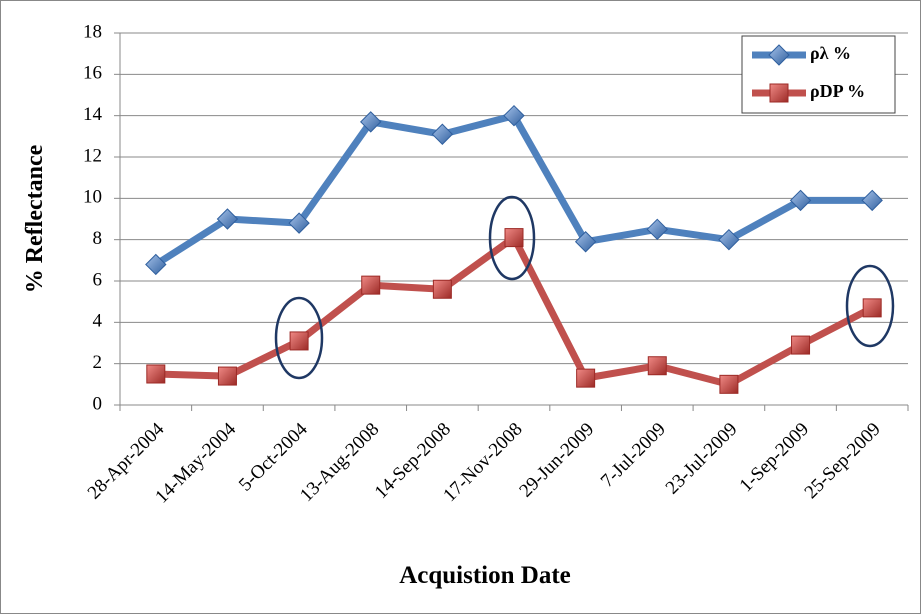 Image resolution: width=921 pixels, height=614 pixels. Describe the element at coordinates (35, 218) in the screenshot. I see `y-axis-title: % Reflectance` at that location.